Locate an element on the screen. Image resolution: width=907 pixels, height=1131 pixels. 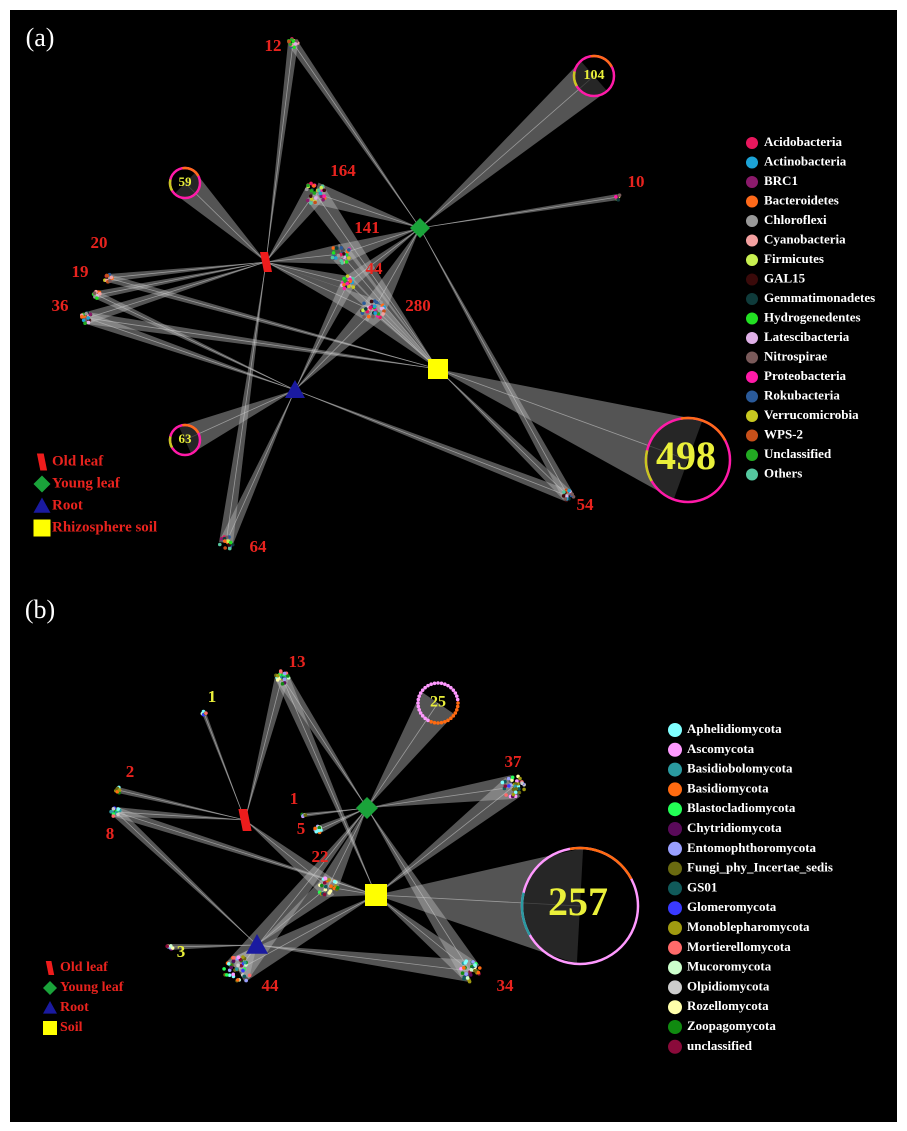
legend-label: Aphelidiomycota is located at coordinates (734, 728).